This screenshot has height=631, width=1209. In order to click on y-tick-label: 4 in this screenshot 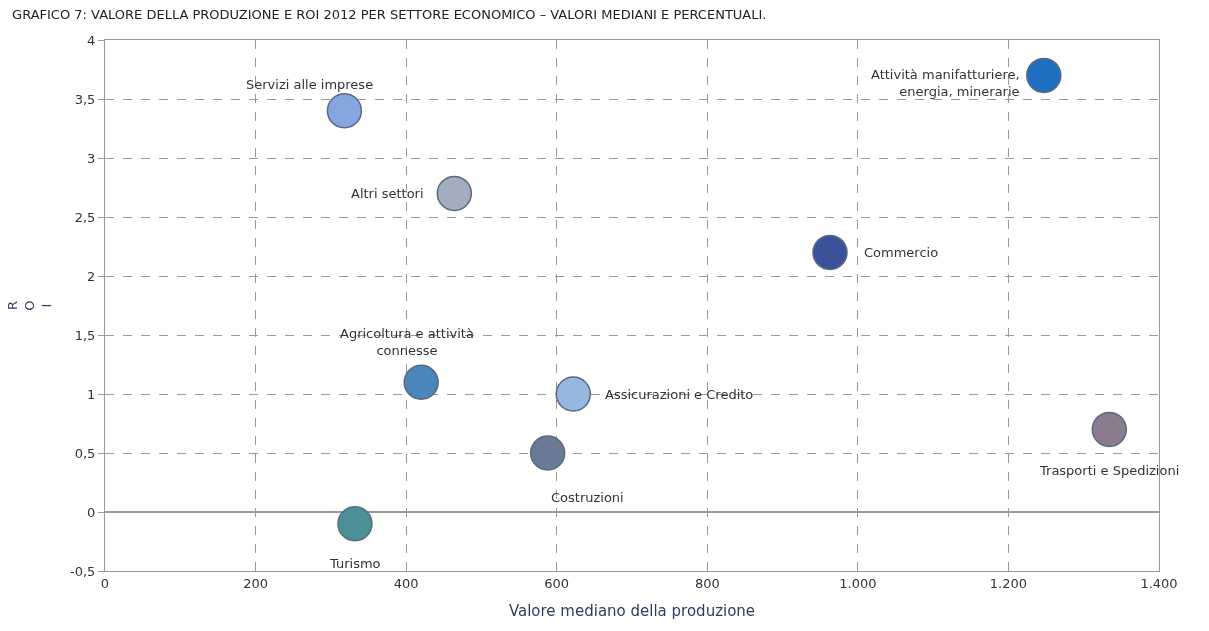, I will do `click(91, 40)`.